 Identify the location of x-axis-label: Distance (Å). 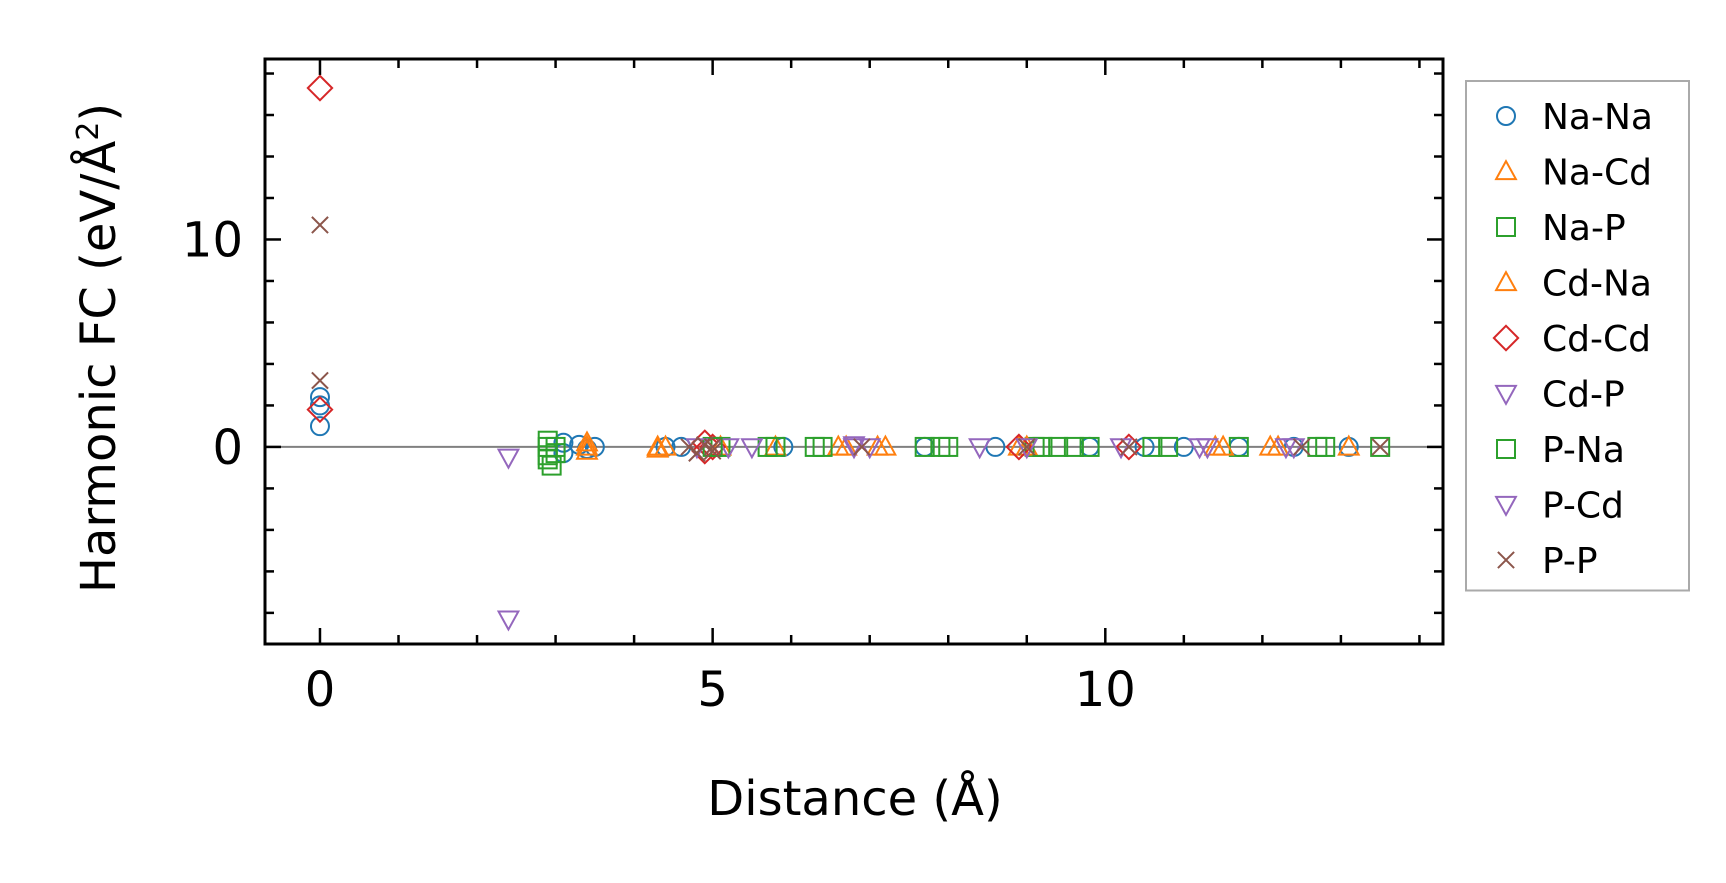
(854, 798).